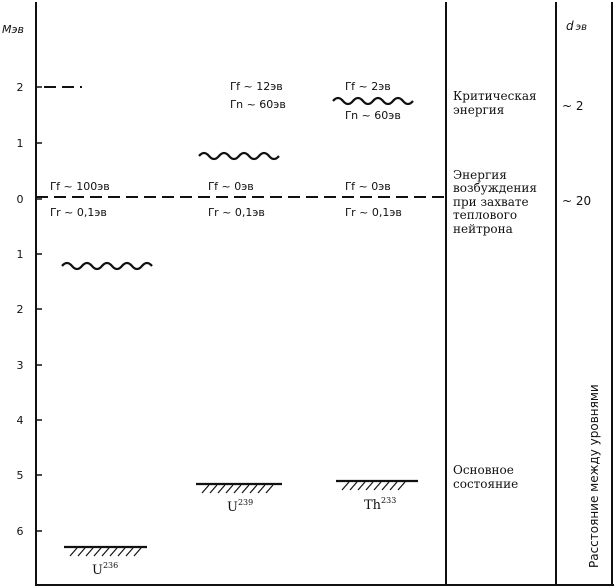  What do you see at coordinates (107, 266) in the screenshot?
I see `u236-wavy-level` at bounding box center [107, 266].